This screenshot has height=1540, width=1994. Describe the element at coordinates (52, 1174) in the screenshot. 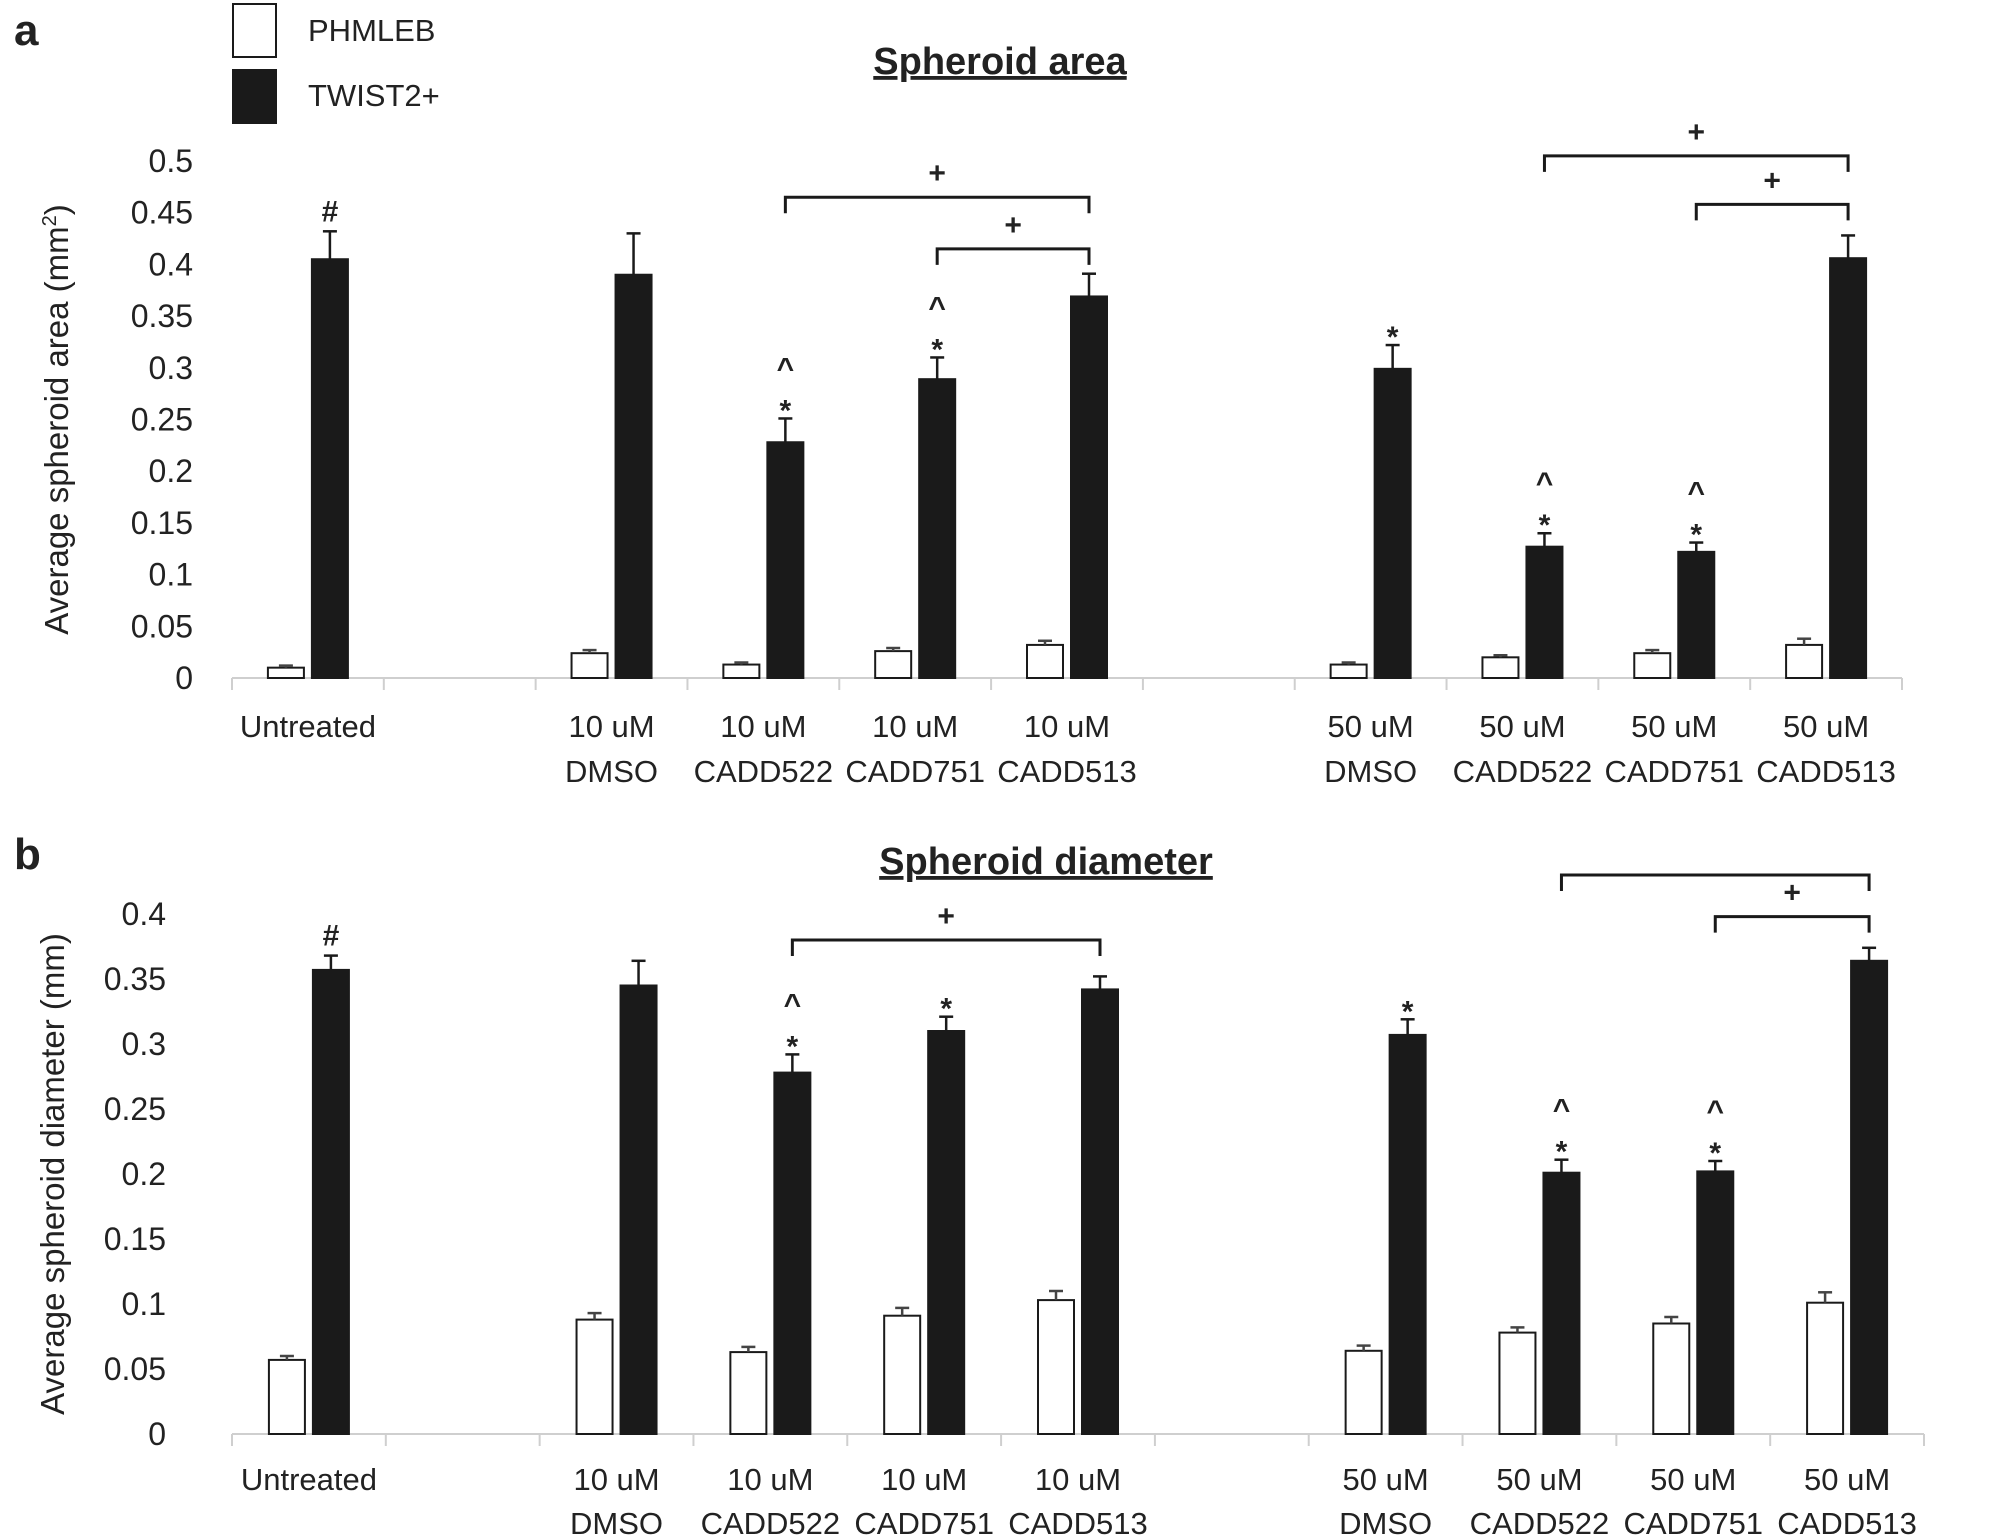

I see `y-axis-label-main: Average spheroid diameter (mm)` at that location.